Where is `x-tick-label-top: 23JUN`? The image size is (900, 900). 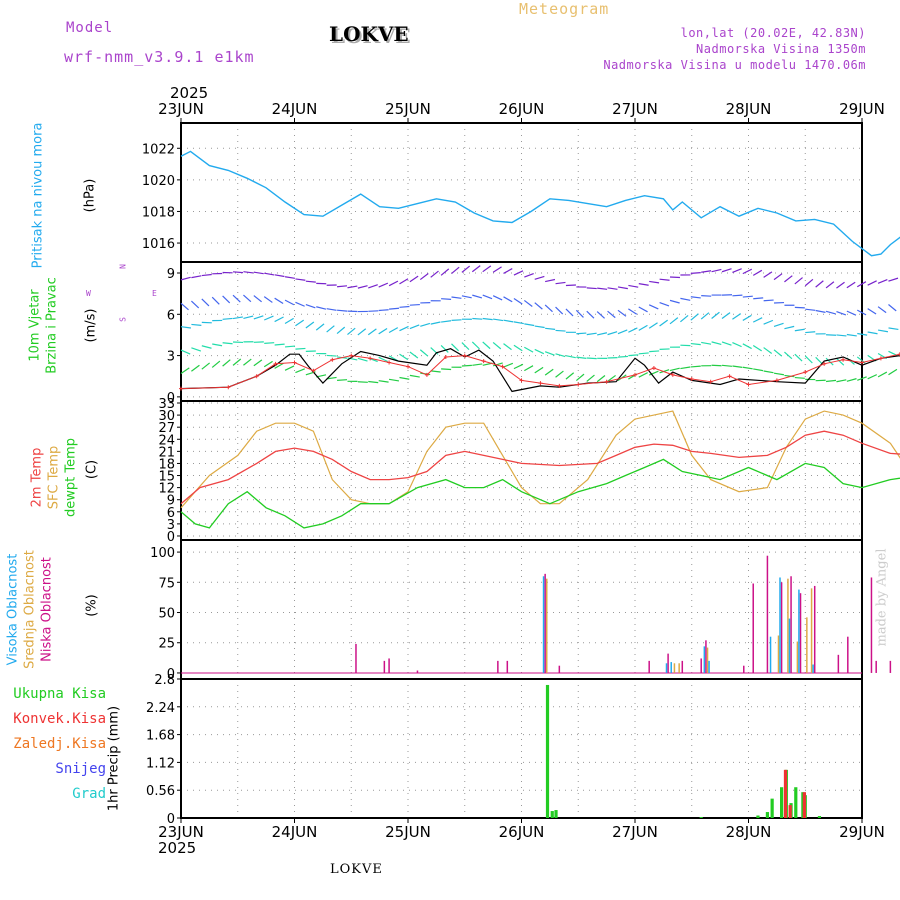
x-tick-label-top: 23JUN is located at coordinates (181, 109).